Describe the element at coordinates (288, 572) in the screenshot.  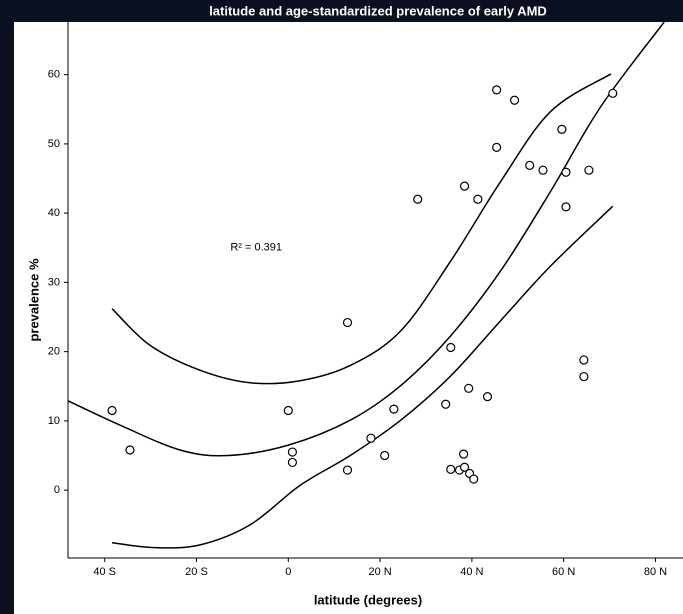
I see `x-tick-label: 0` at that location.